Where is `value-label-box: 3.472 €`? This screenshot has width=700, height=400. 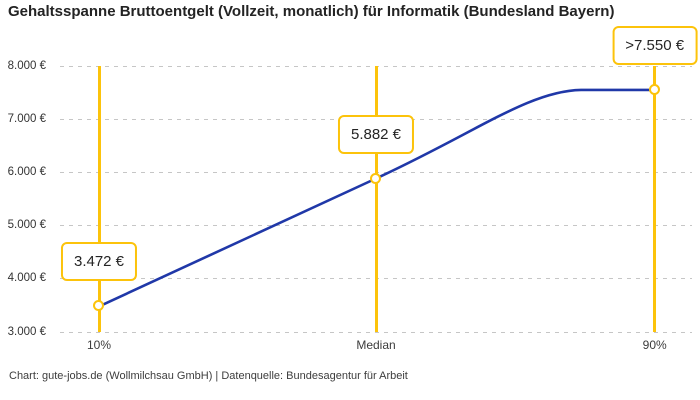 value-label-box: 3.472 € is located at coordinates (99, 262).